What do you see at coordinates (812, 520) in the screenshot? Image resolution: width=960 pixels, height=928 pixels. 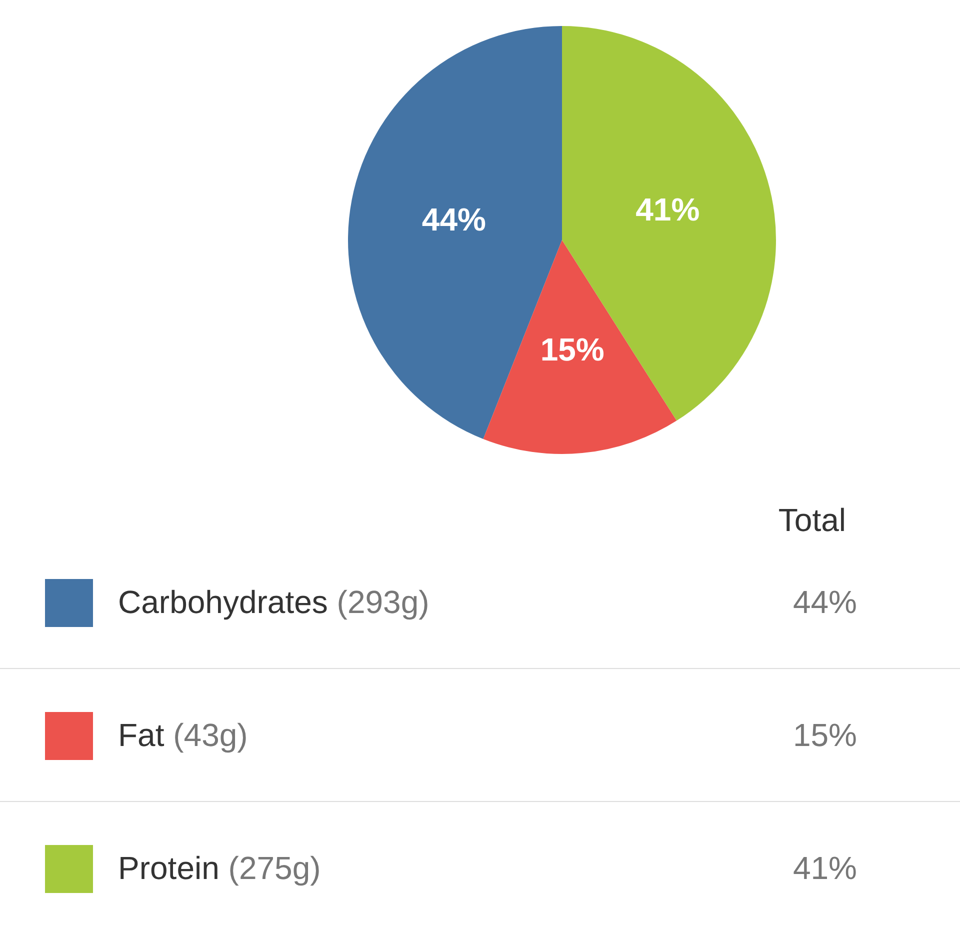 I see `legend-title: Total` at bounding box center [812, 520].